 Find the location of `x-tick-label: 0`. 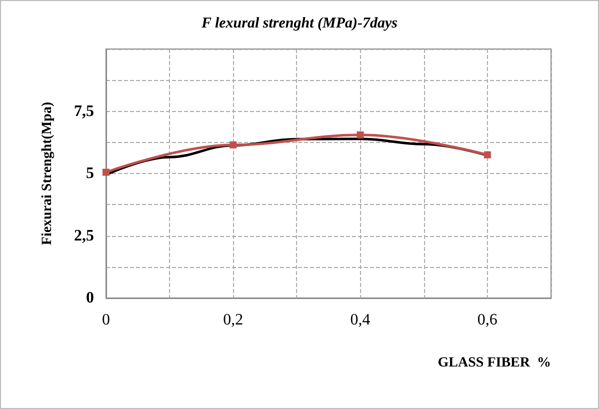

x-tick-label: 0 is located at coordinates (106, 320).